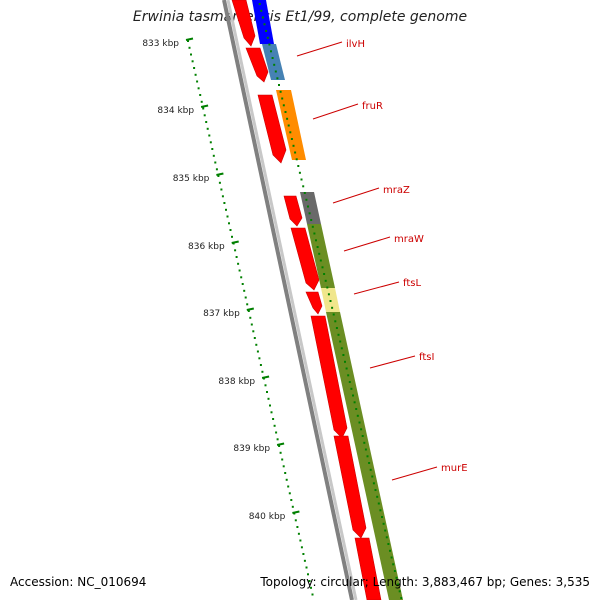 Image resolution: width=600 pixels, height=600 pixels. I want to click on gene-bar-mraZ, so click(310, 208).